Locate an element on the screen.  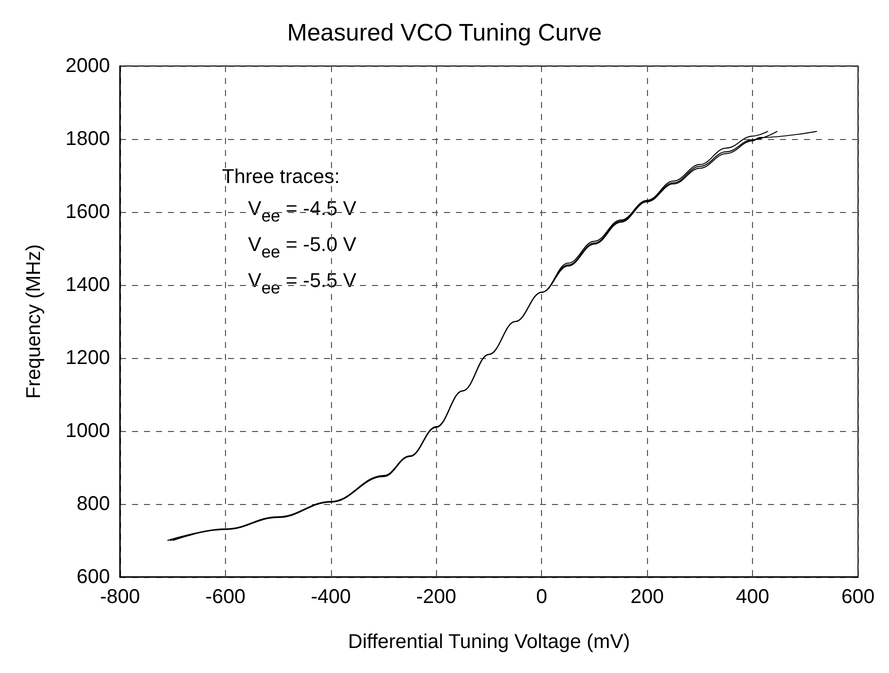
y-tick-label: 1400 is located at coordinates (88, 285).